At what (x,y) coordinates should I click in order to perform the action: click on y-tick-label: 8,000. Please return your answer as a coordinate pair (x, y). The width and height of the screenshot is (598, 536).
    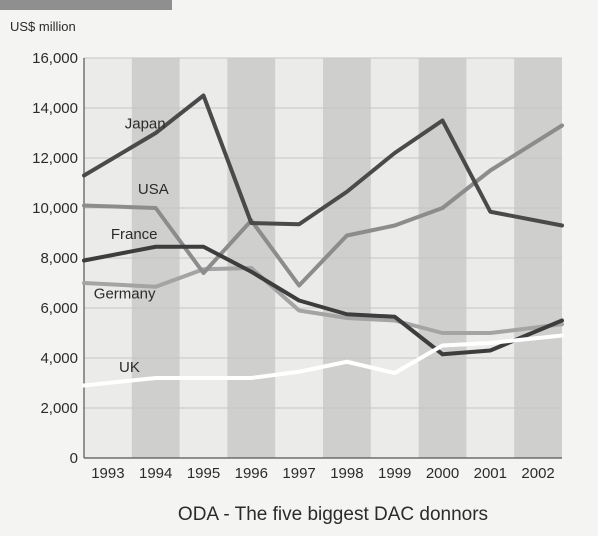
    Looking at the image, I should click on (59, 258).